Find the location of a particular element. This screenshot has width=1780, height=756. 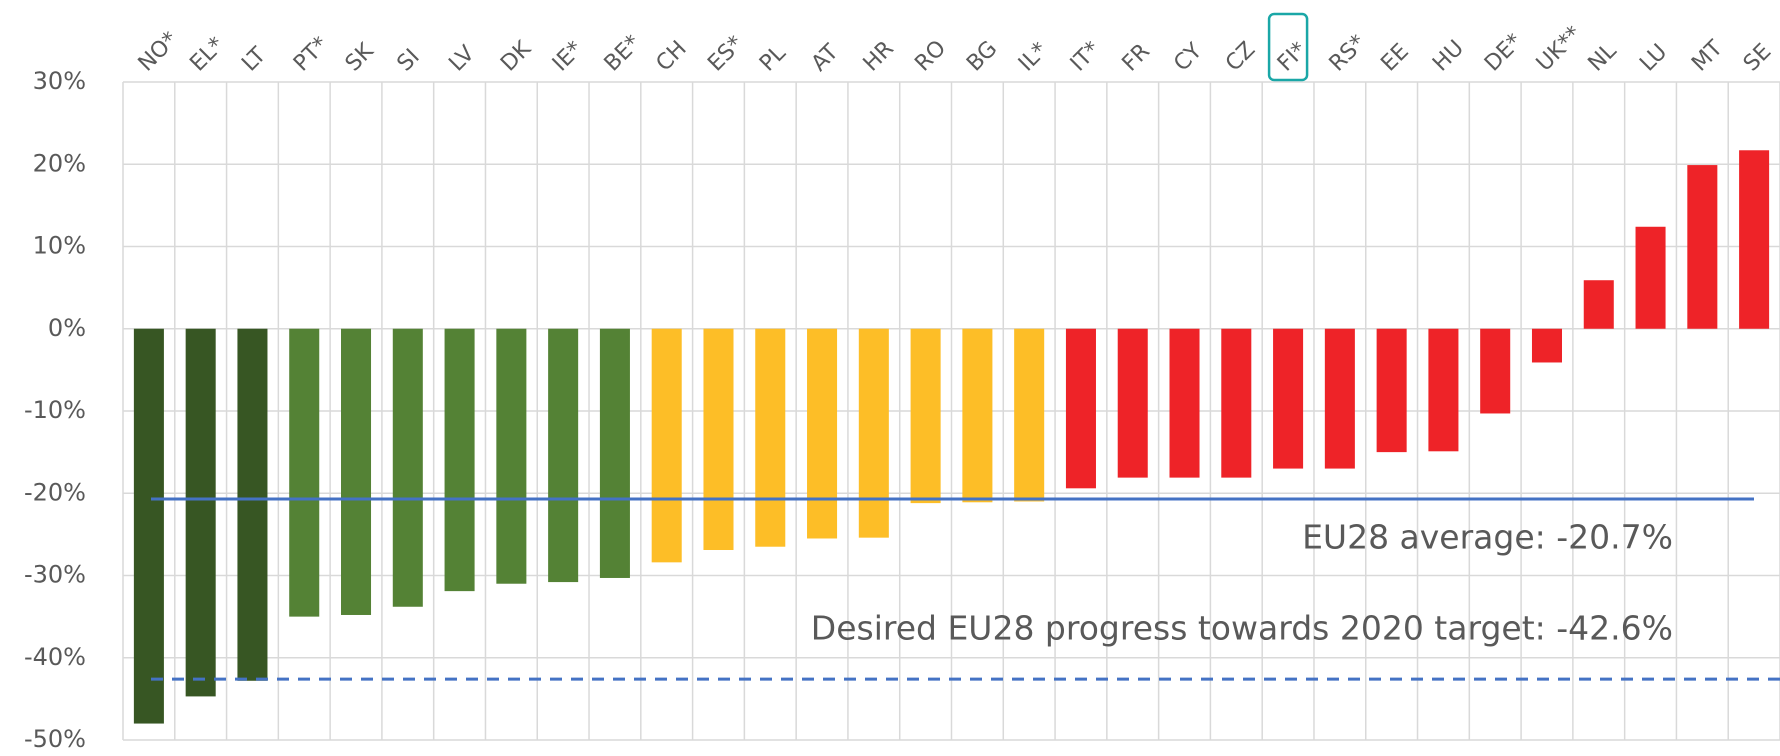

x-tick-label: SE is located at coordinates (1757, 57).